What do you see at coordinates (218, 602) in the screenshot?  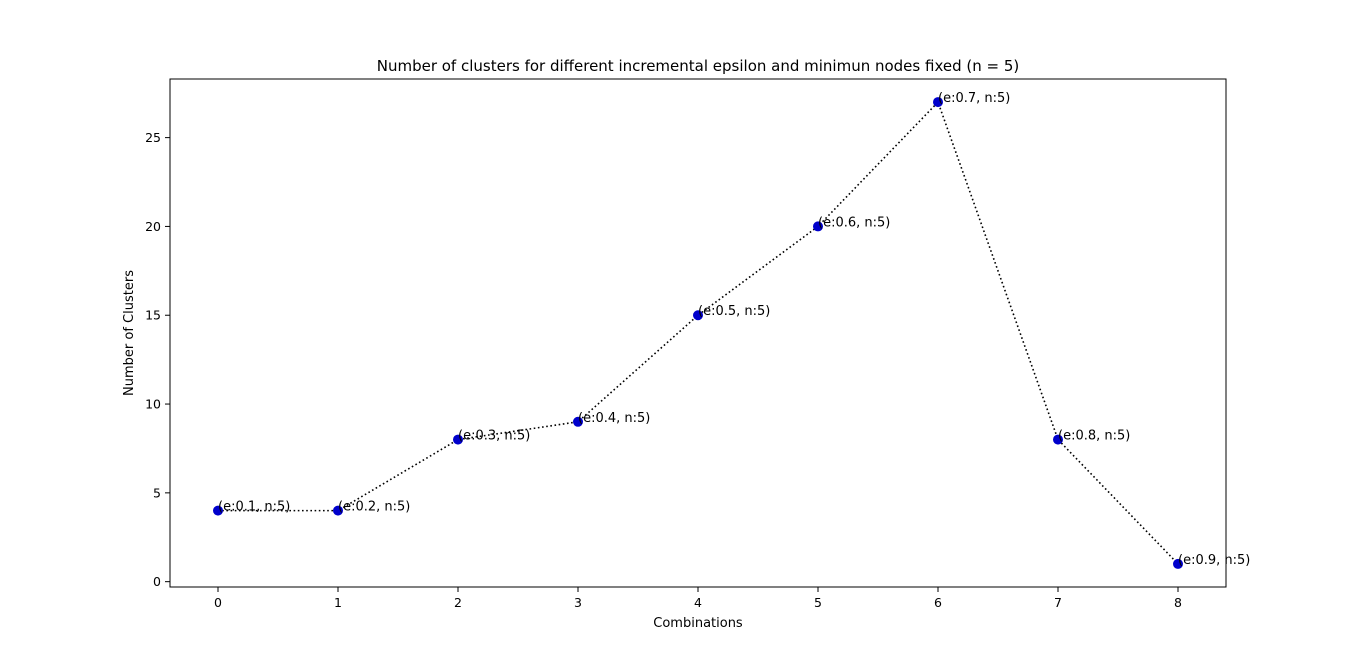 I see `x-tick-label: 0` at bounding box center [218, 602].